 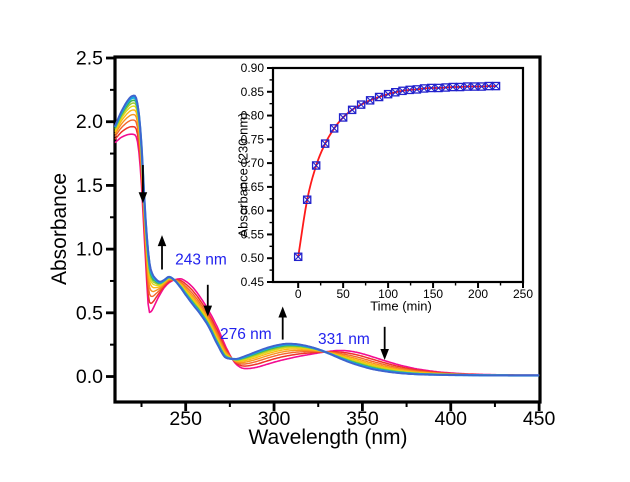 What do you see at coordinates (253, 211) in the screenshot?
I see `inset-y-tick-label: 0.60` at bounding box center [253, 211].